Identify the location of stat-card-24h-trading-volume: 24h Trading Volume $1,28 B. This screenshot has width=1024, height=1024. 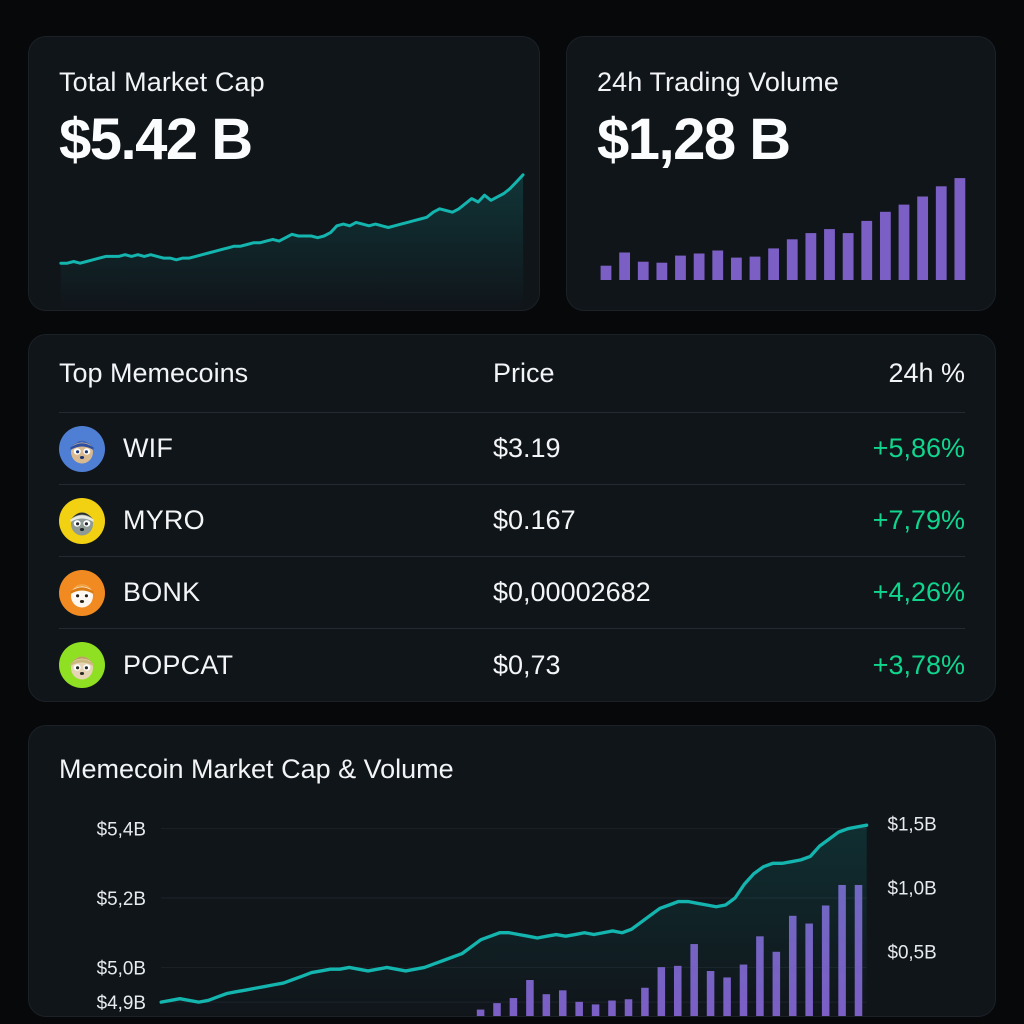
(781, 173).